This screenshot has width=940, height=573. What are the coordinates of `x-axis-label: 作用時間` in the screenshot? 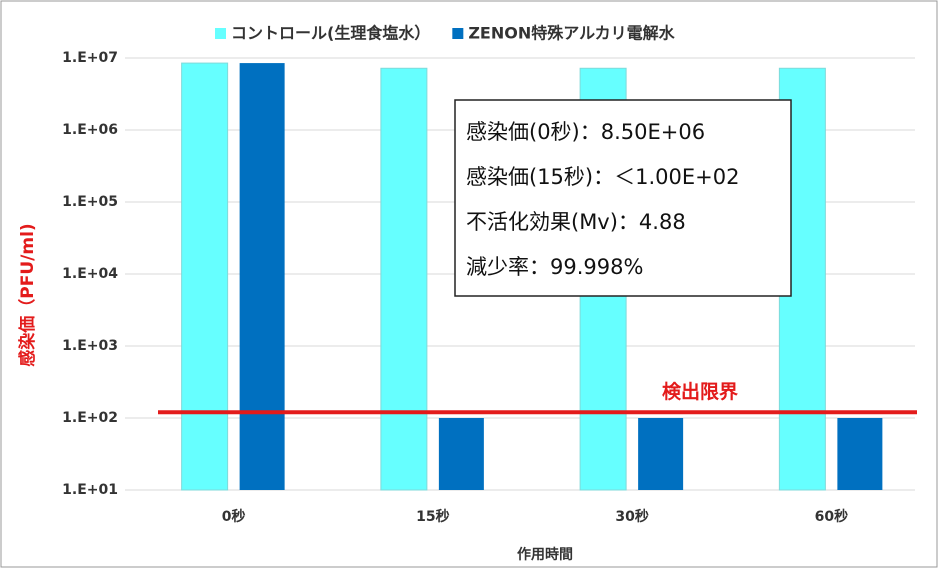 It's located at (545, 554).